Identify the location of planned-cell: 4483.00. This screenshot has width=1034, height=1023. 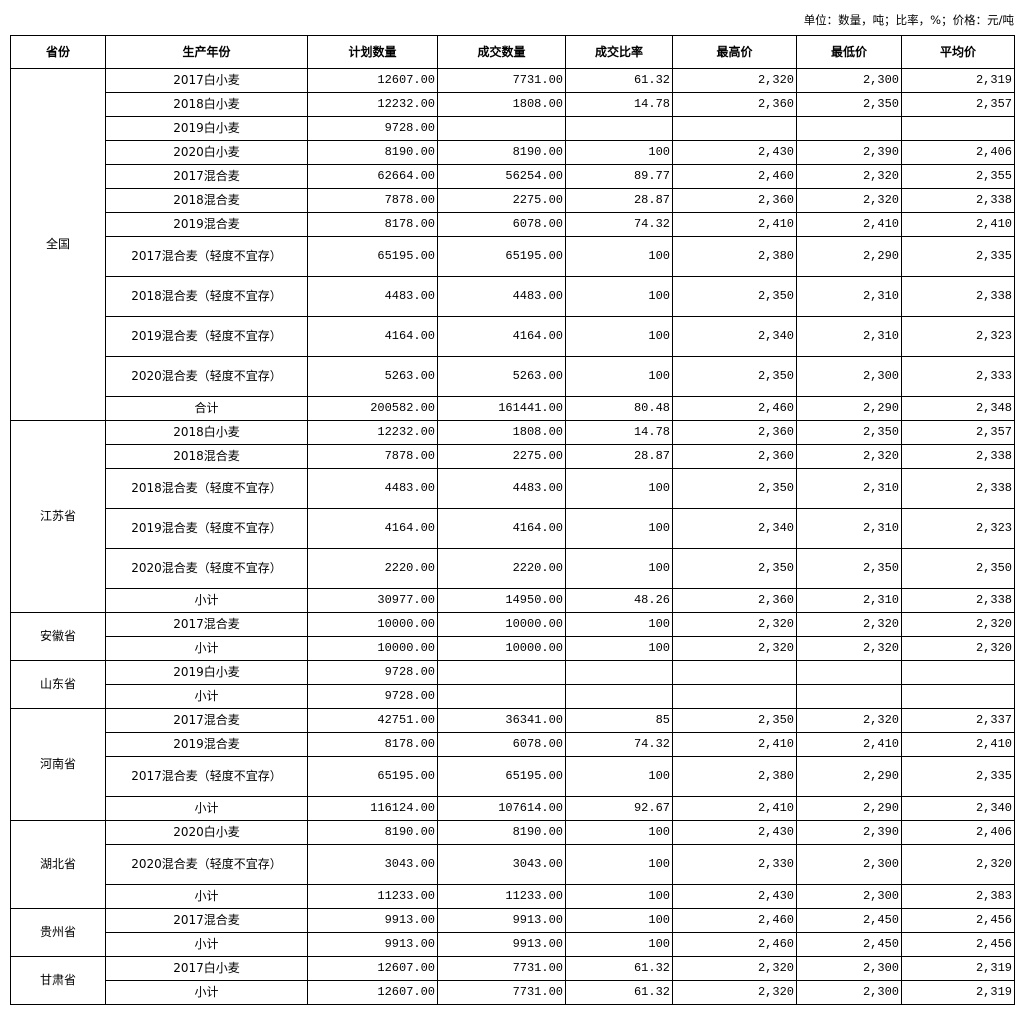
(372, 296).